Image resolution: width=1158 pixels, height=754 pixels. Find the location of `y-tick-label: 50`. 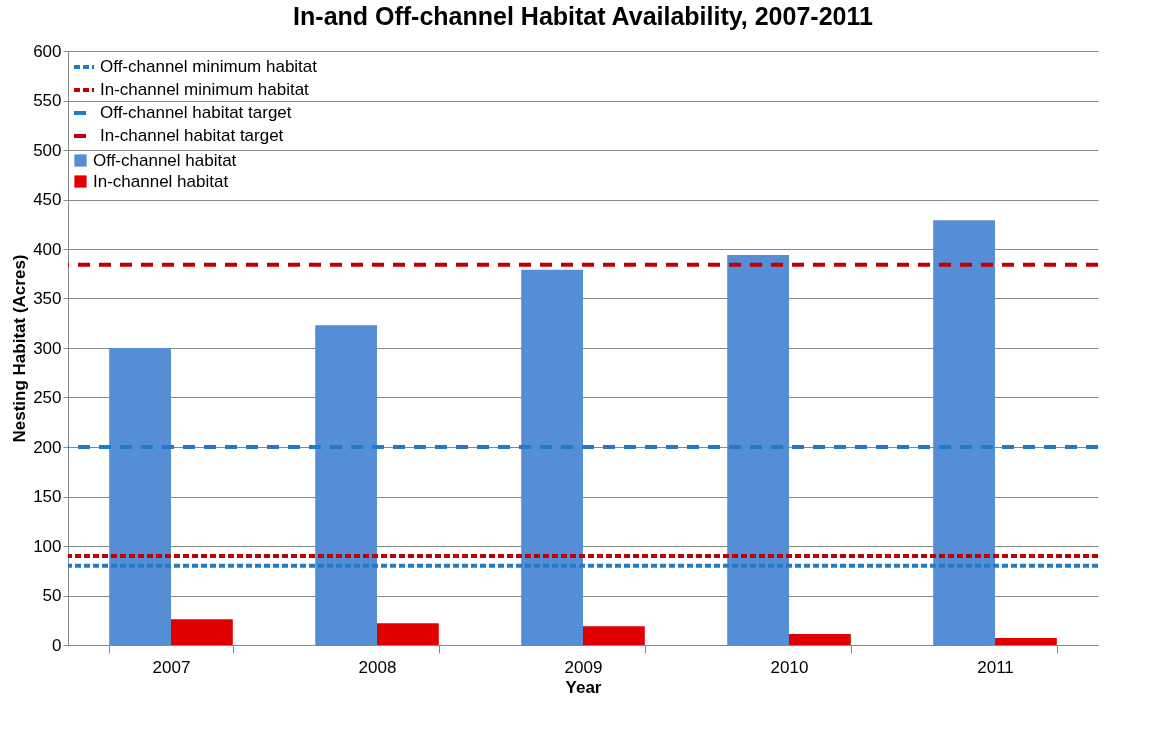

y-tick-label: 50 is located at coordinates (52, 595).